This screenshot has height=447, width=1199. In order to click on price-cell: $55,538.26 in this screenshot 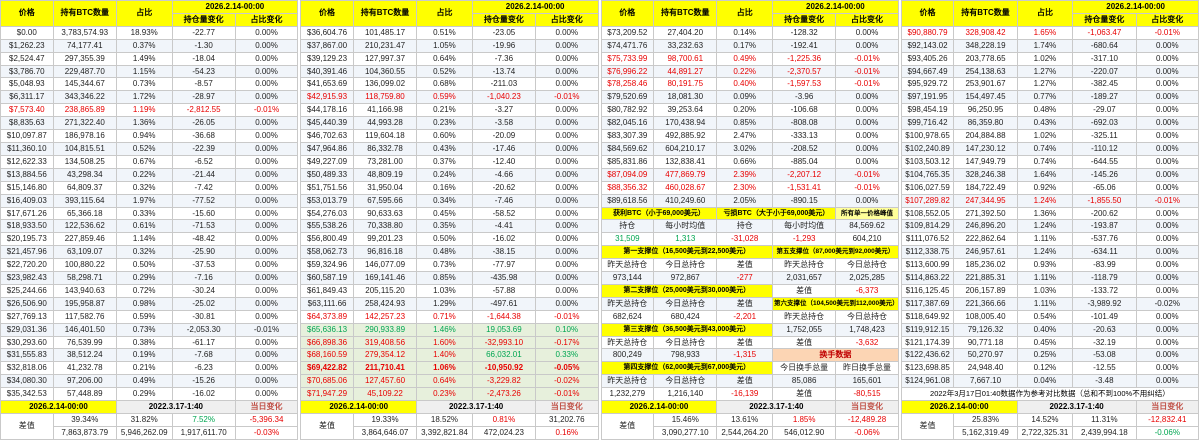, I will do `click(327, 226)`.